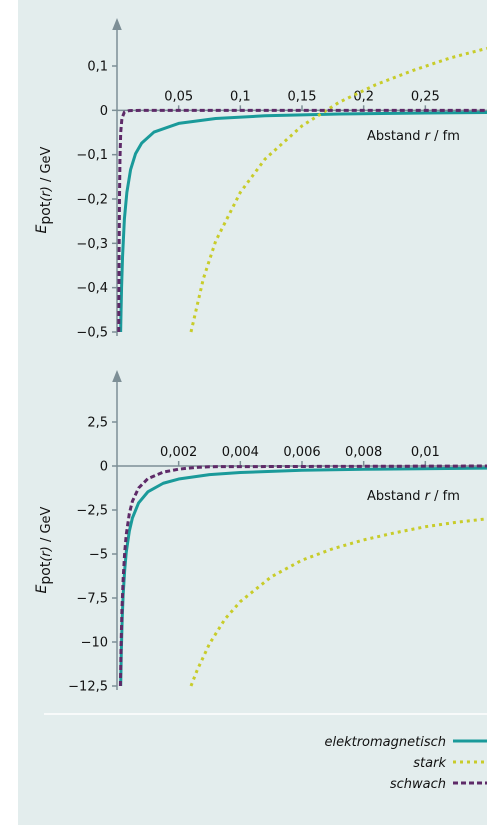 The height and width of the screenshot is (825, 487). Describe the element at coordinates (92, 200) in the screenshot. I see `y-tick-label: −0,2` at that location.